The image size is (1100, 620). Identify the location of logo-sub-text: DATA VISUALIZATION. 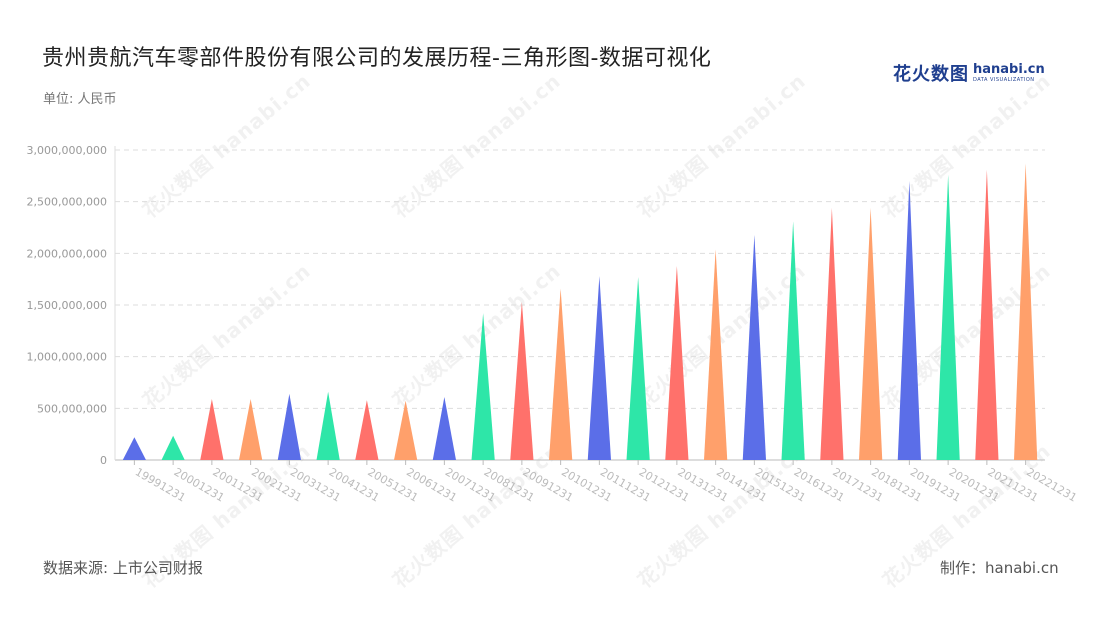
(1004, 80).